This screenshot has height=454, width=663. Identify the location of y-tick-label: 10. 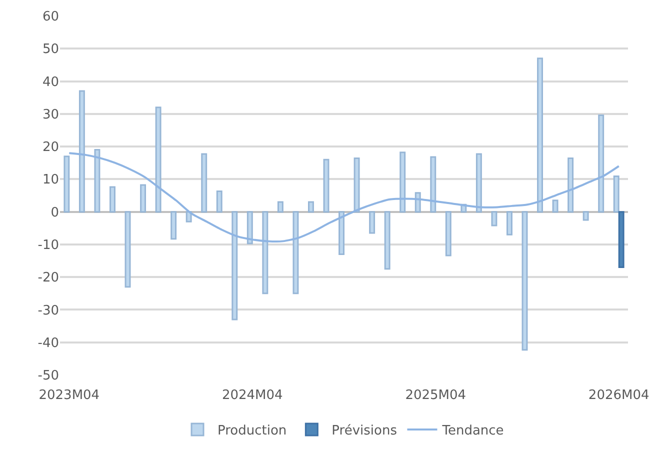
(50, 180).